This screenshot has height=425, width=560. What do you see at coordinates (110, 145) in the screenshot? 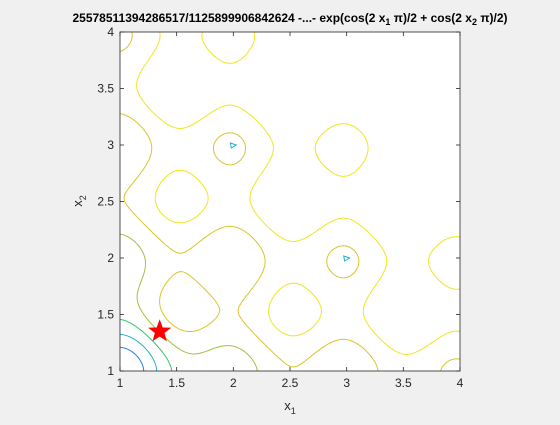
I see `y-tick-label: 3` at bounding box center [110, 145].